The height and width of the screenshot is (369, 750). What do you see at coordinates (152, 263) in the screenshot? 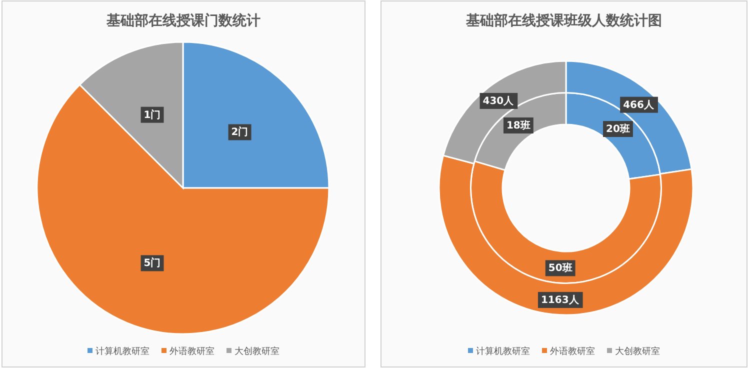
I see `data-label: 5门` at bounding box center [152, 263].